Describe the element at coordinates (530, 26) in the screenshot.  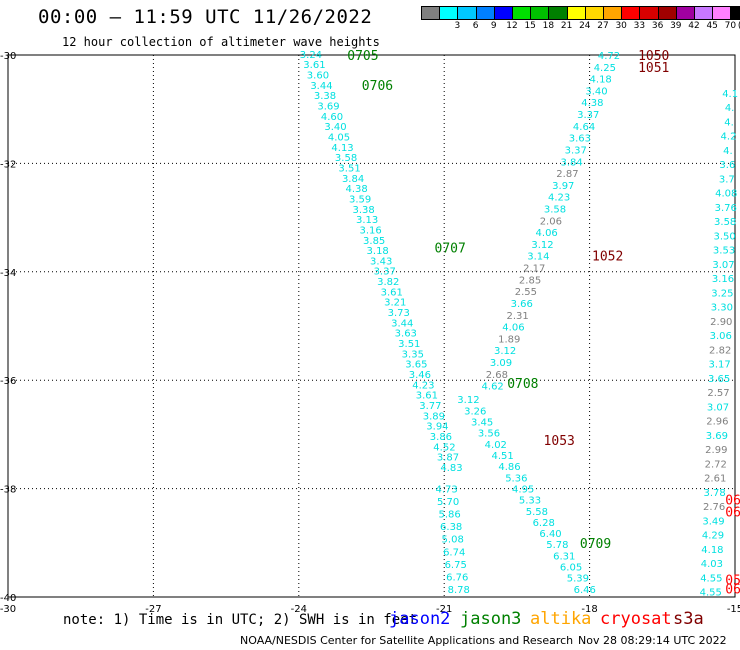
I see `legend-label: 15` at that location.